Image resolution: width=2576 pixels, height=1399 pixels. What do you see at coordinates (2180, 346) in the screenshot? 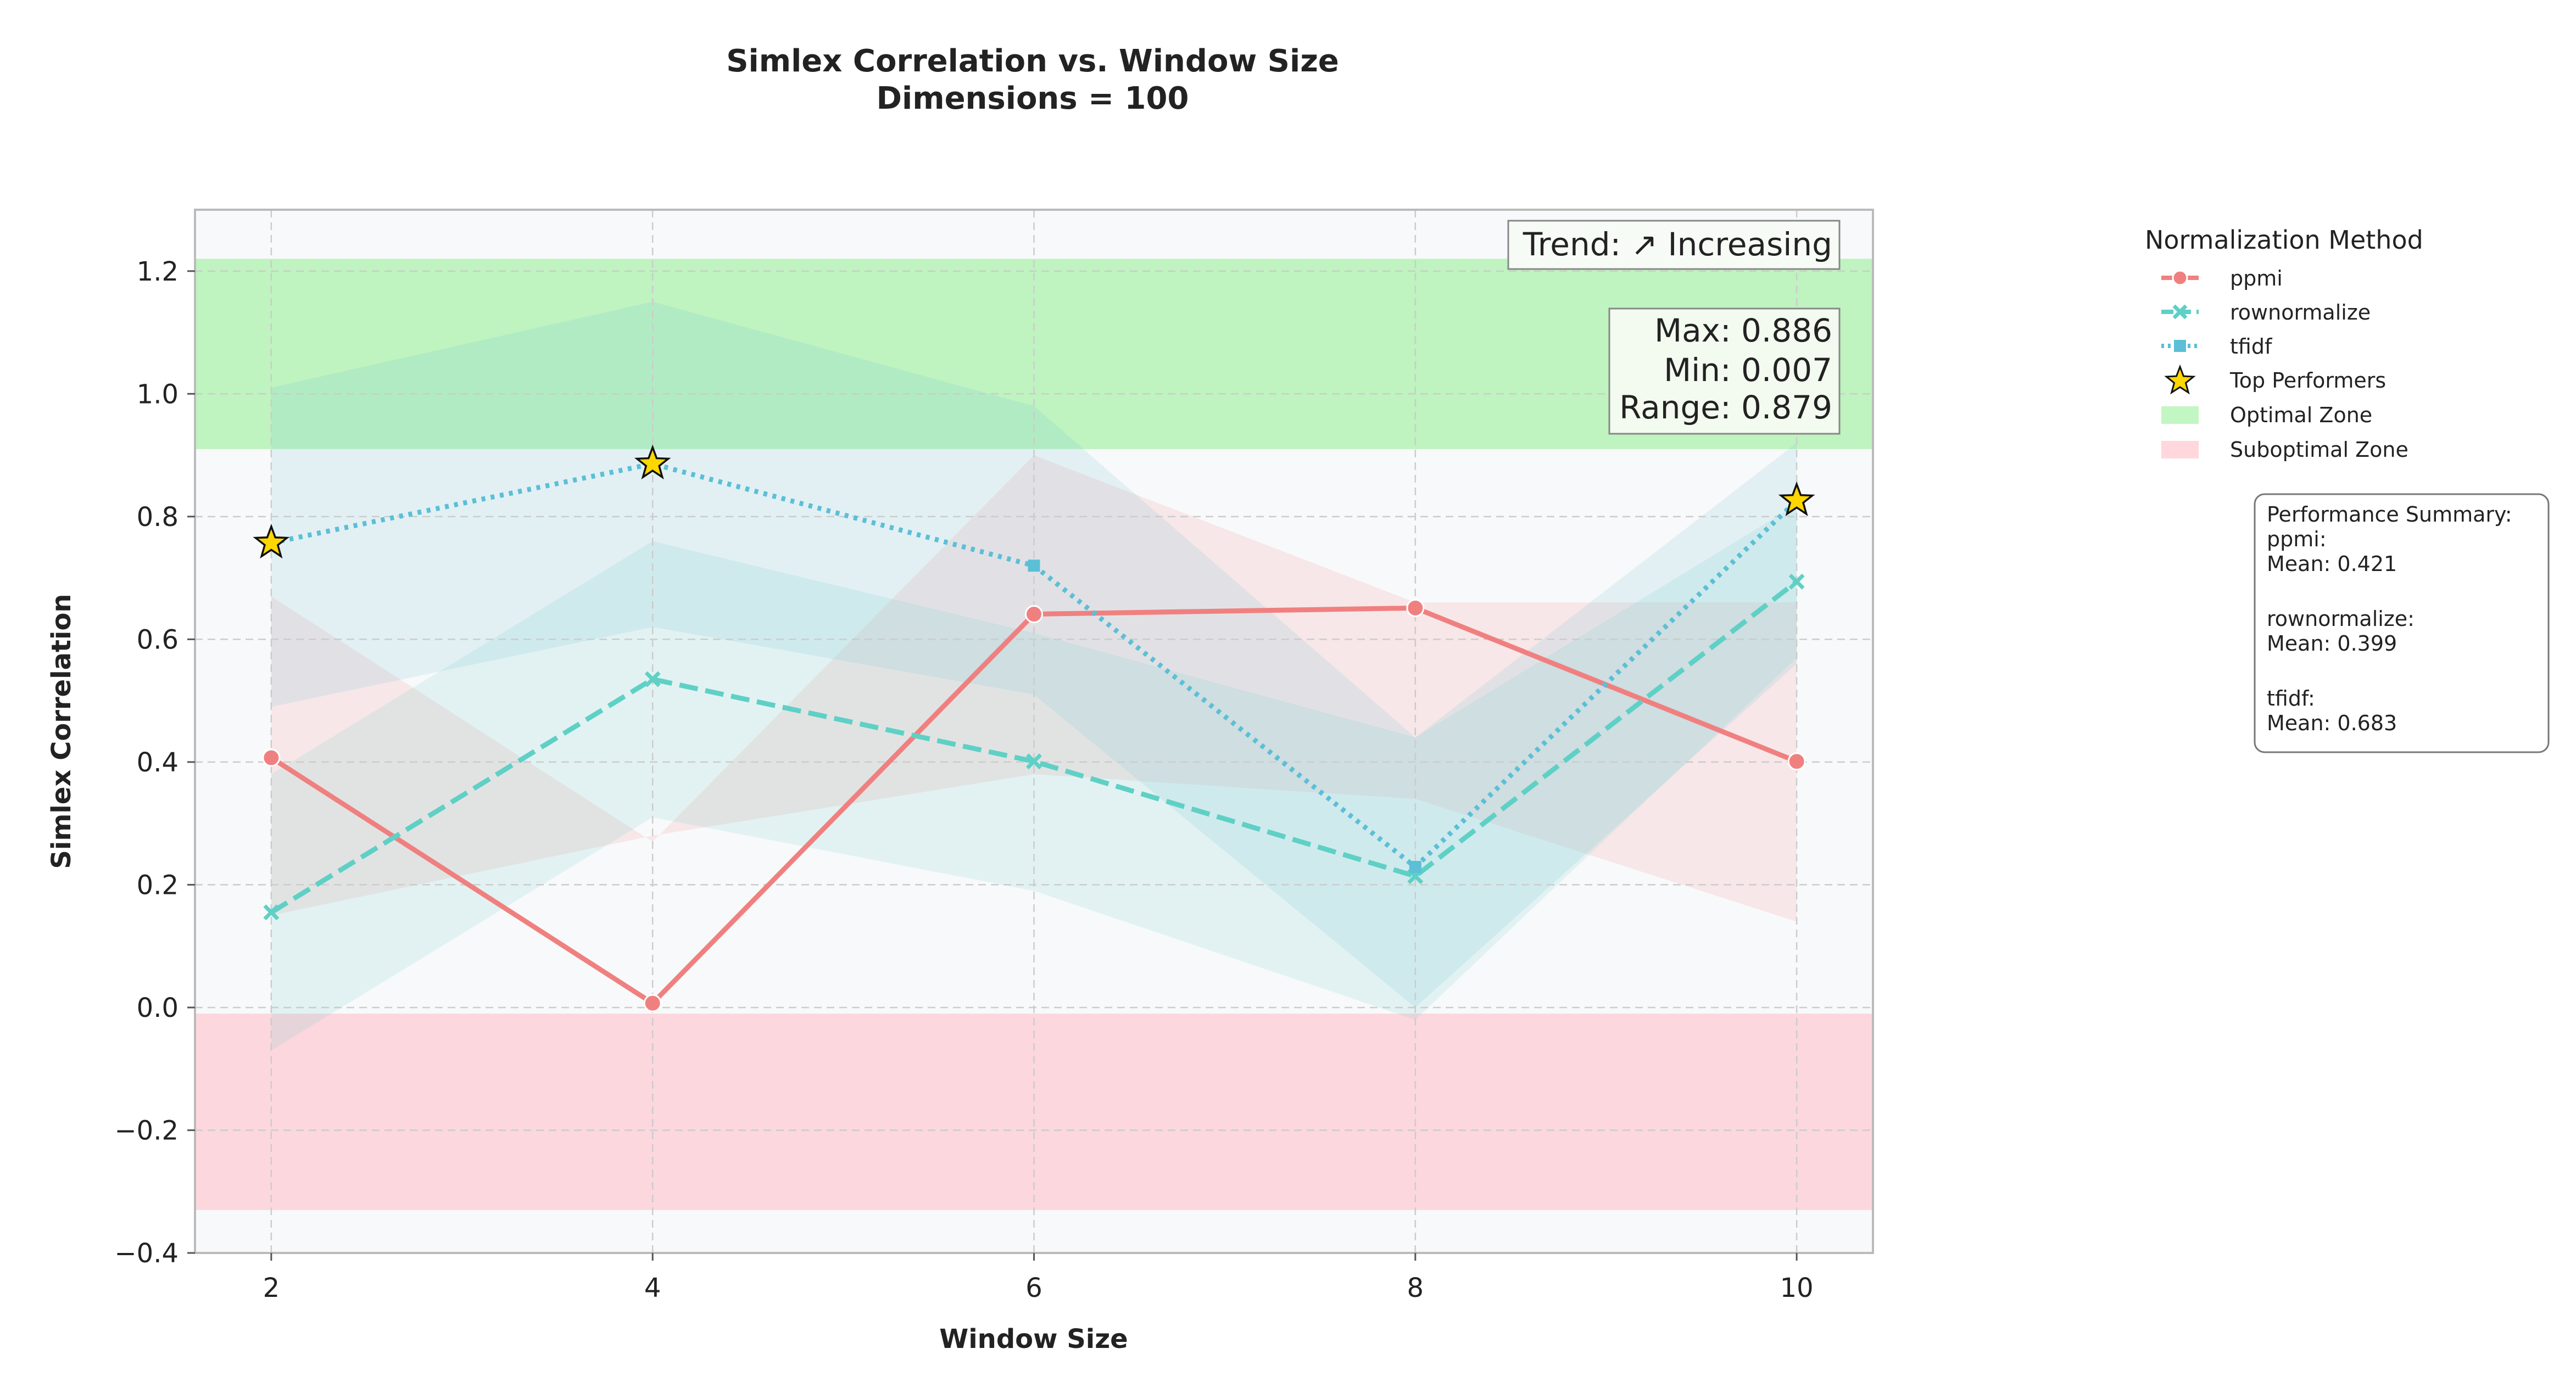
I see `legend-marker-tfidf` at bounding box center [2180, 346].